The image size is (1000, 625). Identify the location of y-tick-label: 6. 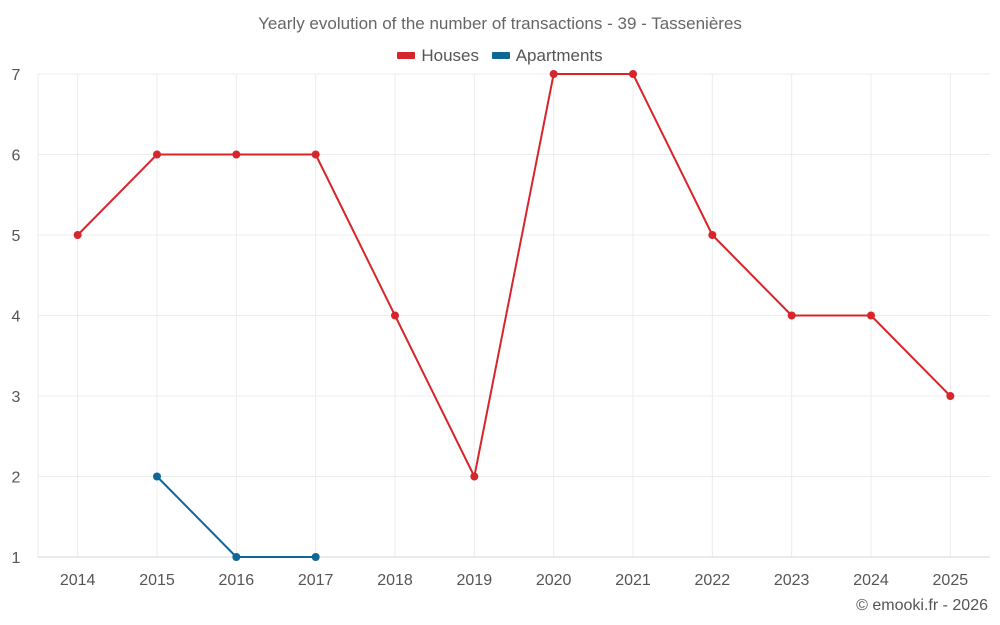
(16, 156).